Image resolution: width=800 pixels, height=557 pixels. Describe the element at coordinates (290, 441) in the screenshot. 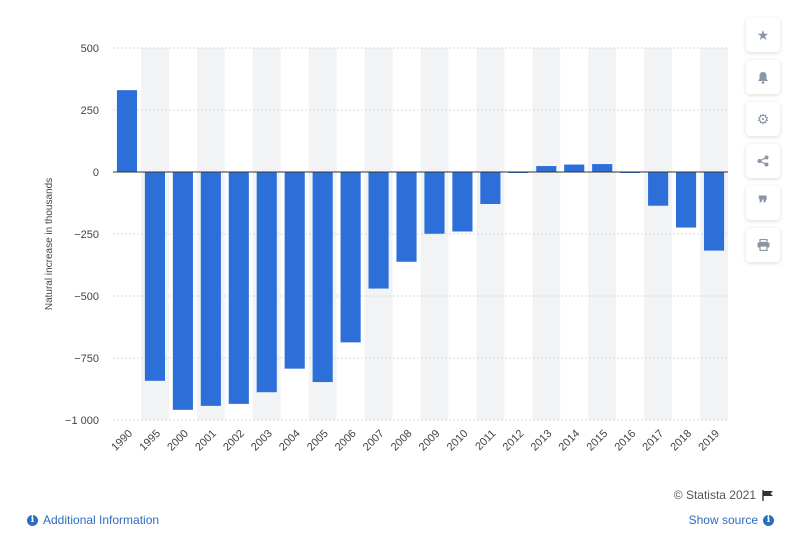

I see `x-tick-label: 2004` at that location.